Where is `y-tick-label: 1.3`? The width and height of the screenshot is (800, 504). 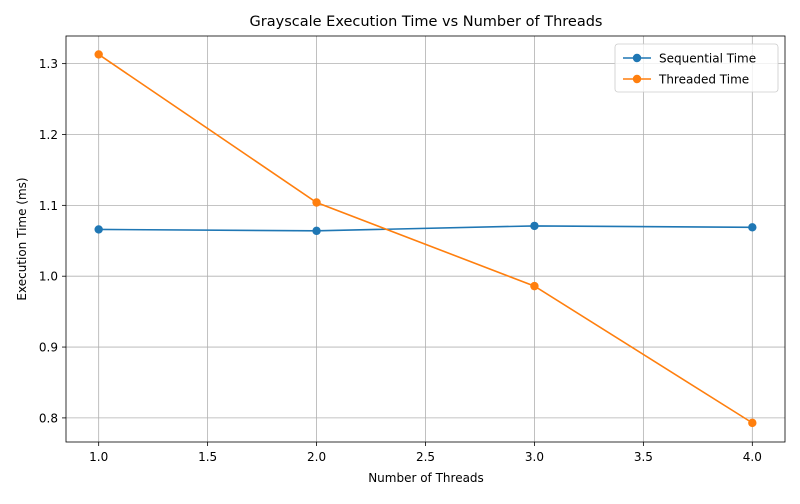 y-tick-label: 1.3 is located at coordinates (48, 64).